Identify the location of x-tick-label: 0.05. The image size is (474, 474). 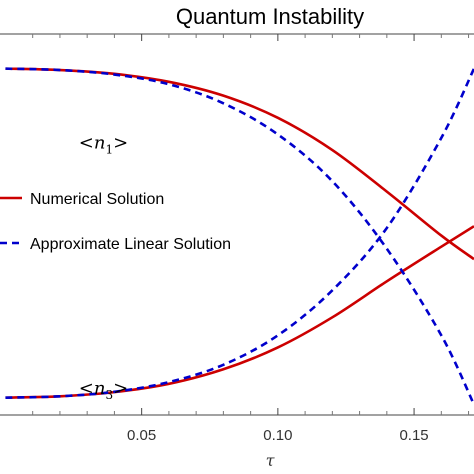
(141, 435).